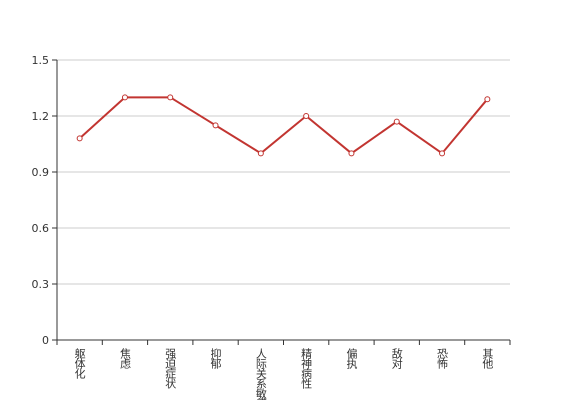  Describe the element at coordinates (351, 358) in the screenshot. I see `x-tick-label: 偏执` at that location.